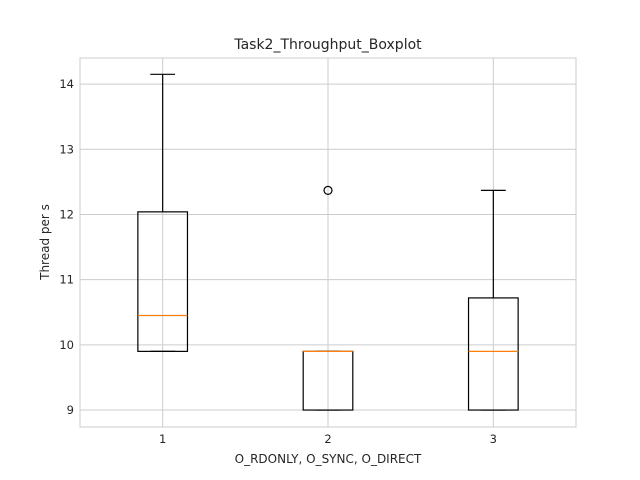 The image size is (640, 480). I want to click on x-tick-label: 2, so click(327, 439).